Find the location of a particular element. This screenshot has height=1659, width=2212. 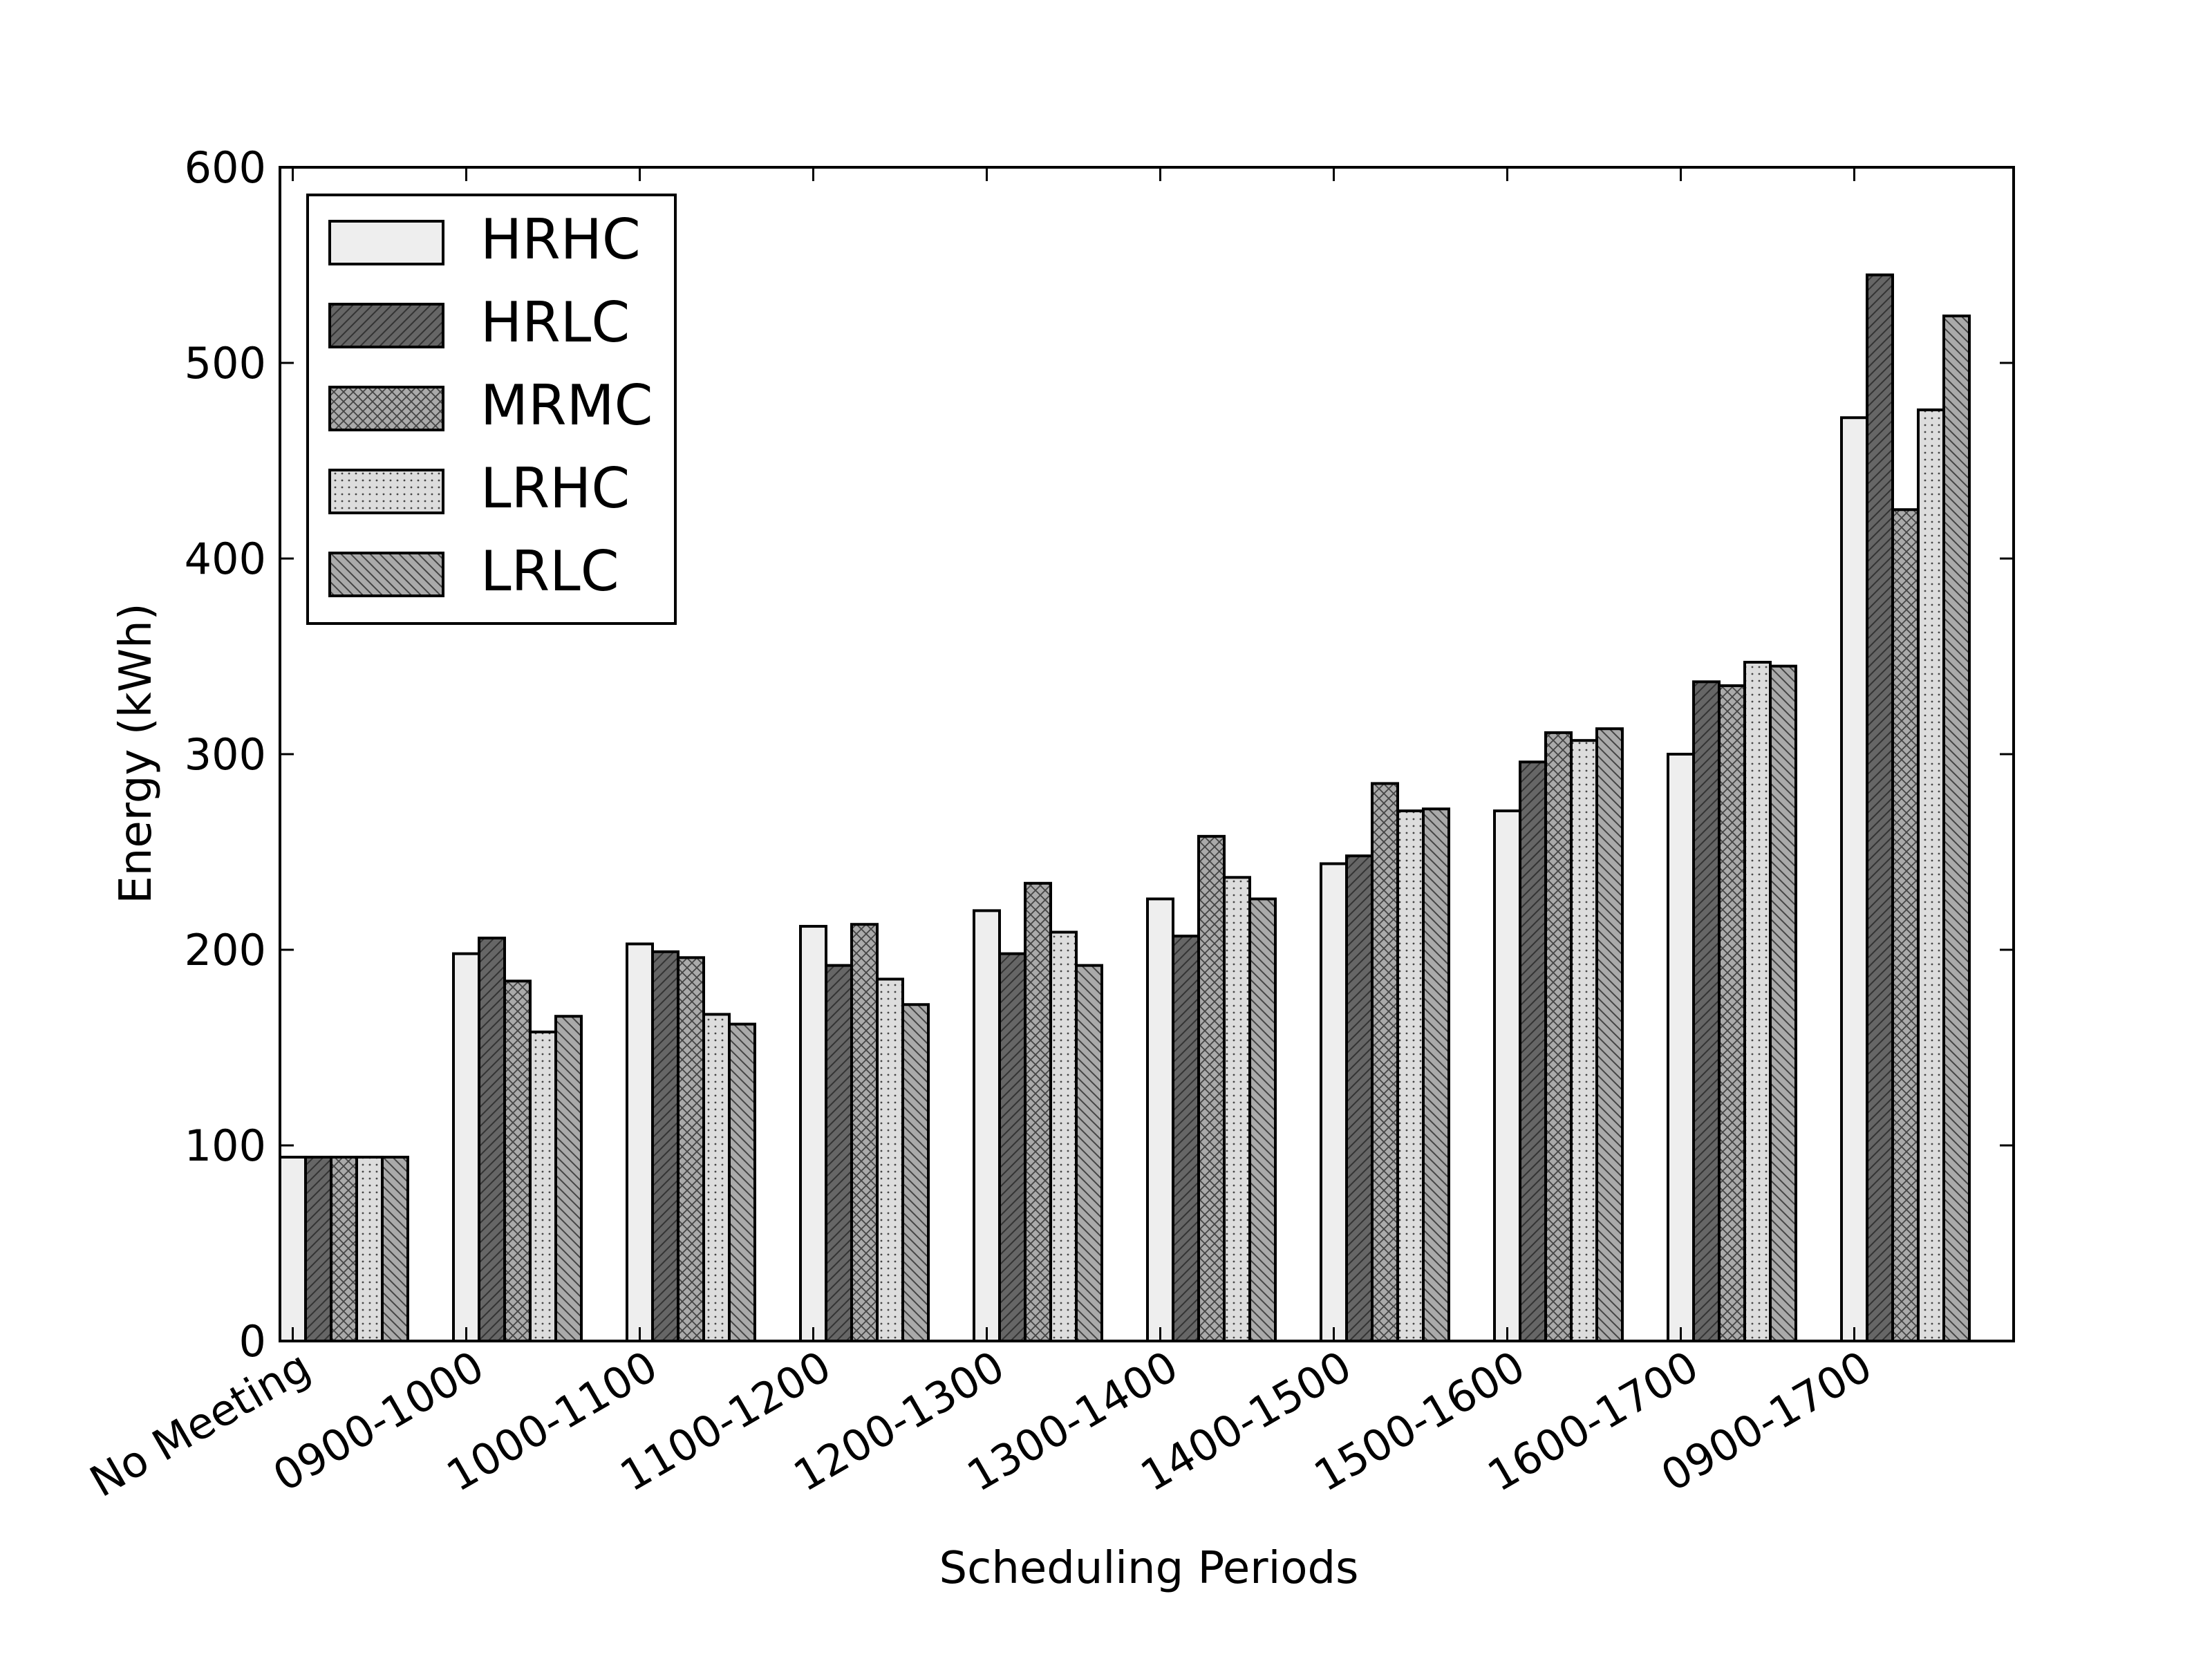

legend-swatch-lrlc is located at coordinates (386, 574).